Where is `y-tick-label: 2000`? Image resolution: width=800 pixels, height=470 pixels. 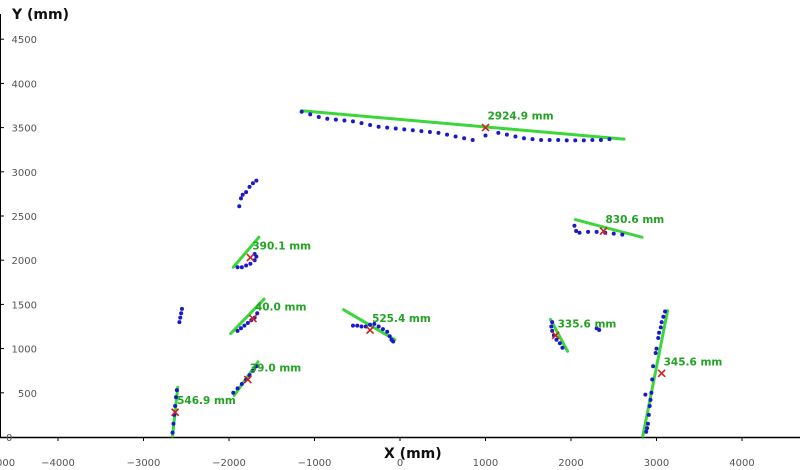 y-tick-label: 2000 is located at coordinates (24, 261).